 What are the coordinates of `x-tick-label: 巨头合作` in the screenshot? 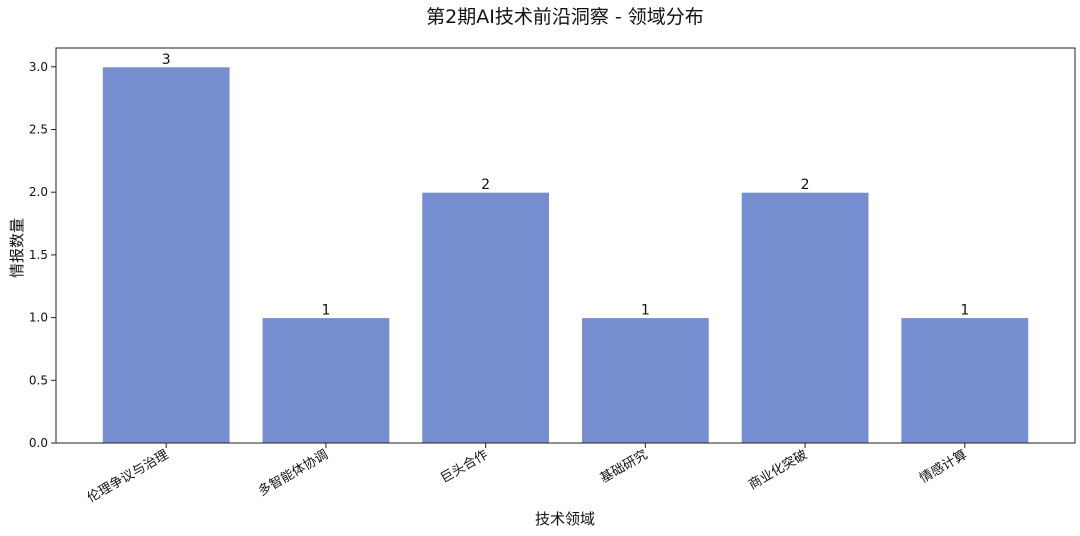 It's located at (464, 466).